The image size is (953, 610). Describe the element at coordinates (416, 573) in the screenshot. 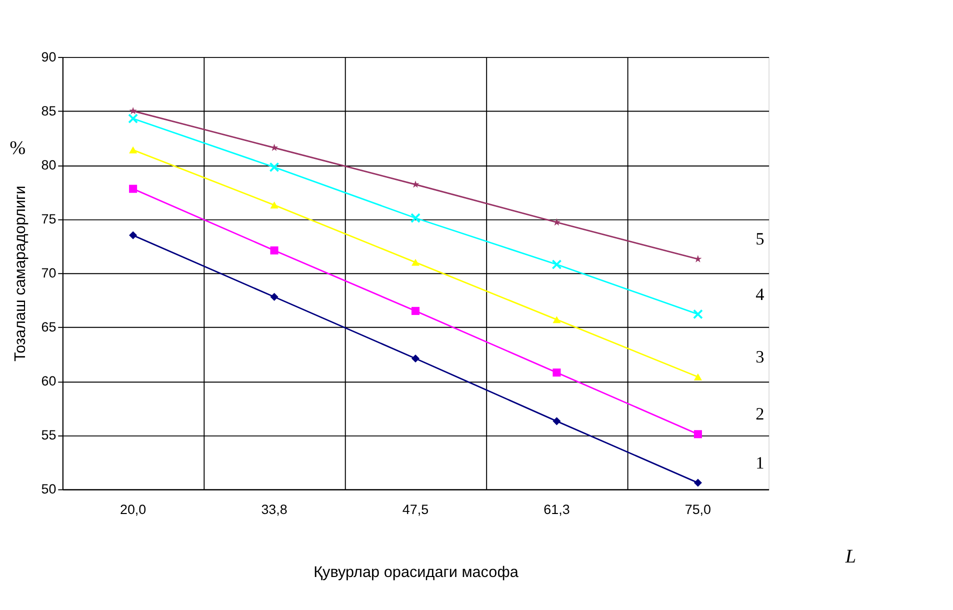

I see `x-axis-title: Қувурлар орасидаги масофа` at that location.